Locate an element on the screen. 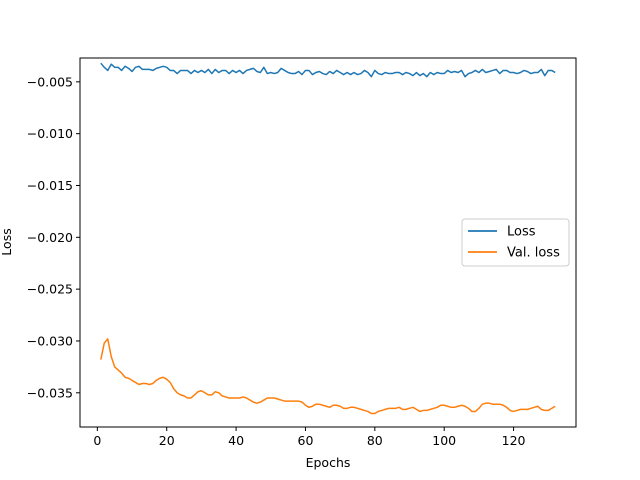 This screenshot has height=480, width=640. legend-entry-label: Loss is located at coordinates (521, 232).